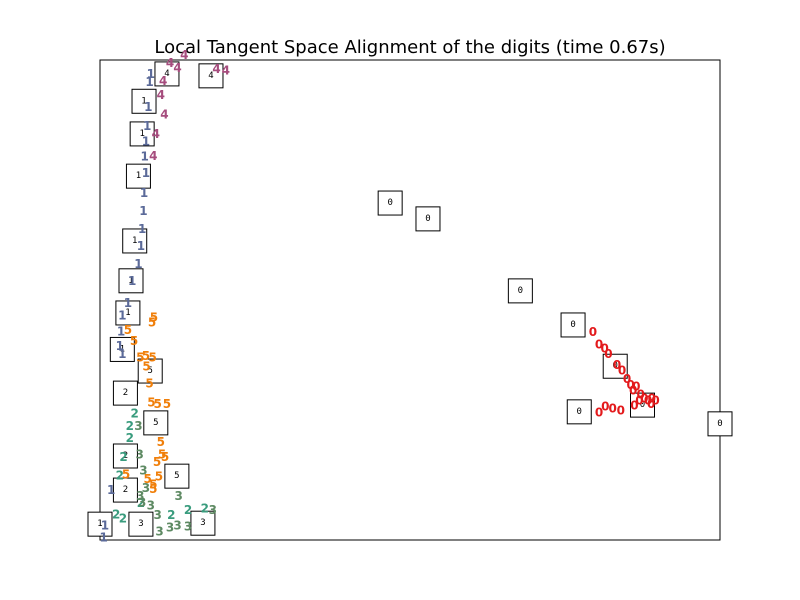 The height and width of the screenshot is (600, 800). I want to click on digit-thumbnail-5: 5, so click(177, 476).